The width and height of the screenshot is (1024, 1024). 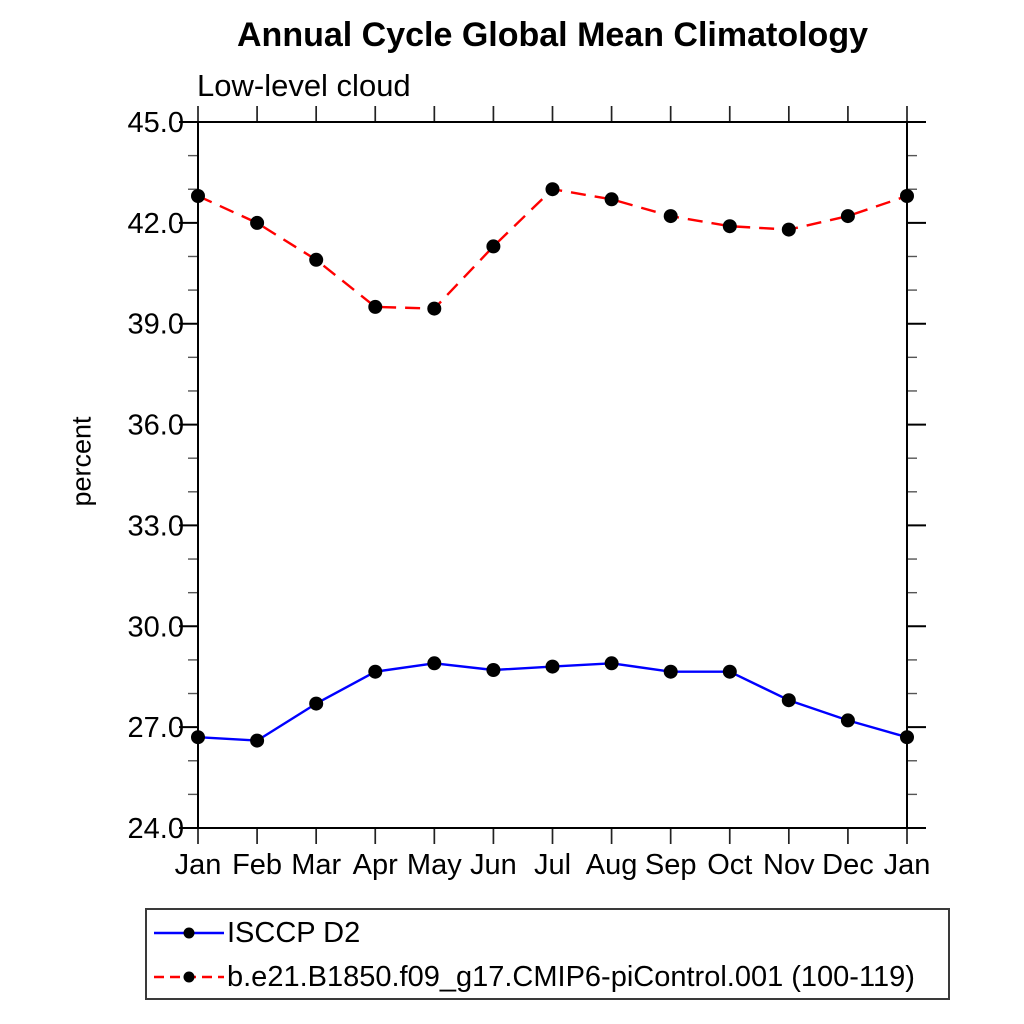 What do you see at coordinates (550, 933) in the screenshot?
I see `legend-item-isccp: ISCCP D2` at bounding box center [550, 933].